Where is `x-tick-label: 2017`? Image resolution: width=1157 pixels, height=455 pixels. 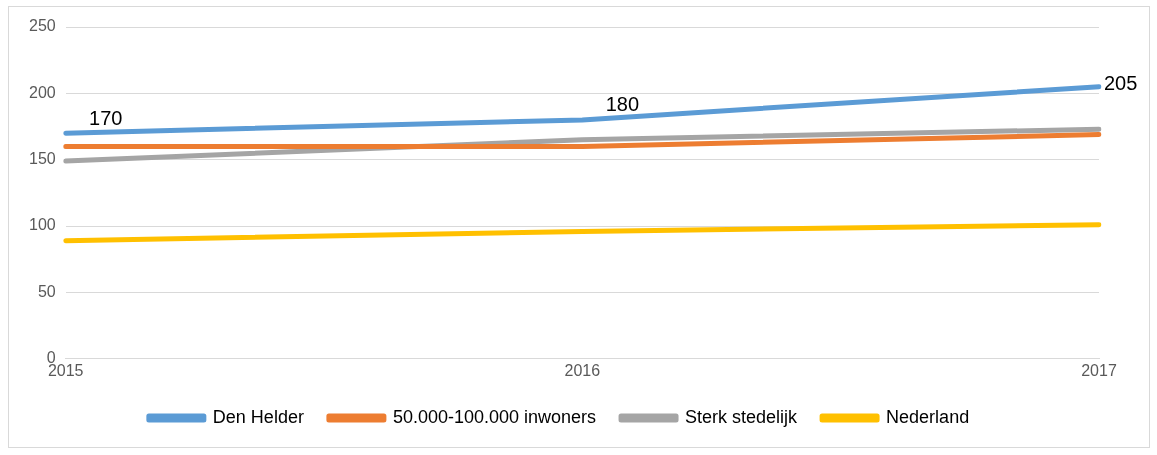
x-tick-label: 2017 is located at coordinates (1099, 370).